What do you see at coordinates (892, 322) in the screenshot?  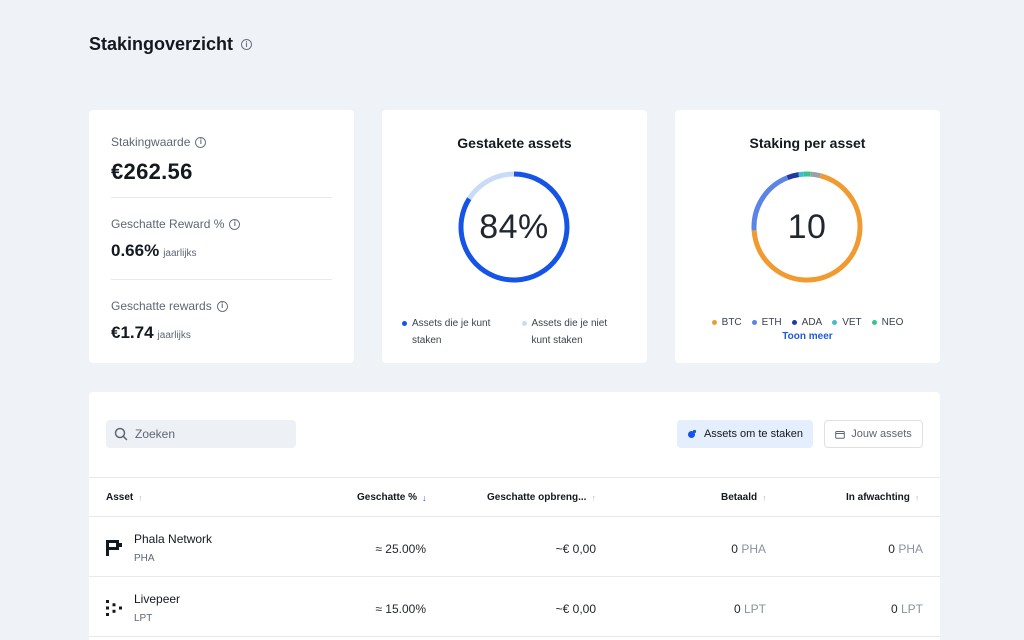 I see `legend-label: NEO` at bounding box center [892, 322].